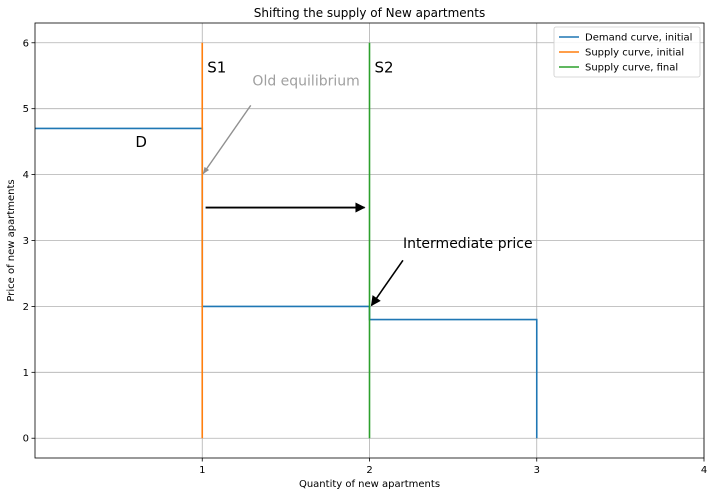 The height and width of the screenshot is (496, 714). Describe the element at coordinates (227, 139) in the screenshot. I see `old-equilibrium-arrow` at that location.